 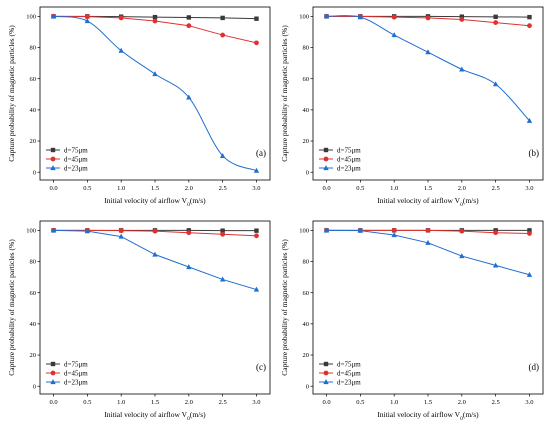 I want to click on x-tick-label: 2.0, so click(x=462, y=402).